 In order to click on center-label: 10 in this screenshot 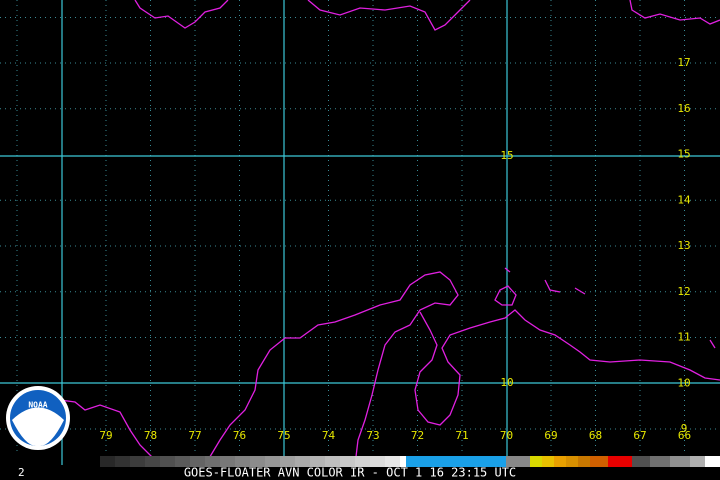, I will do `click(506, 382)`.